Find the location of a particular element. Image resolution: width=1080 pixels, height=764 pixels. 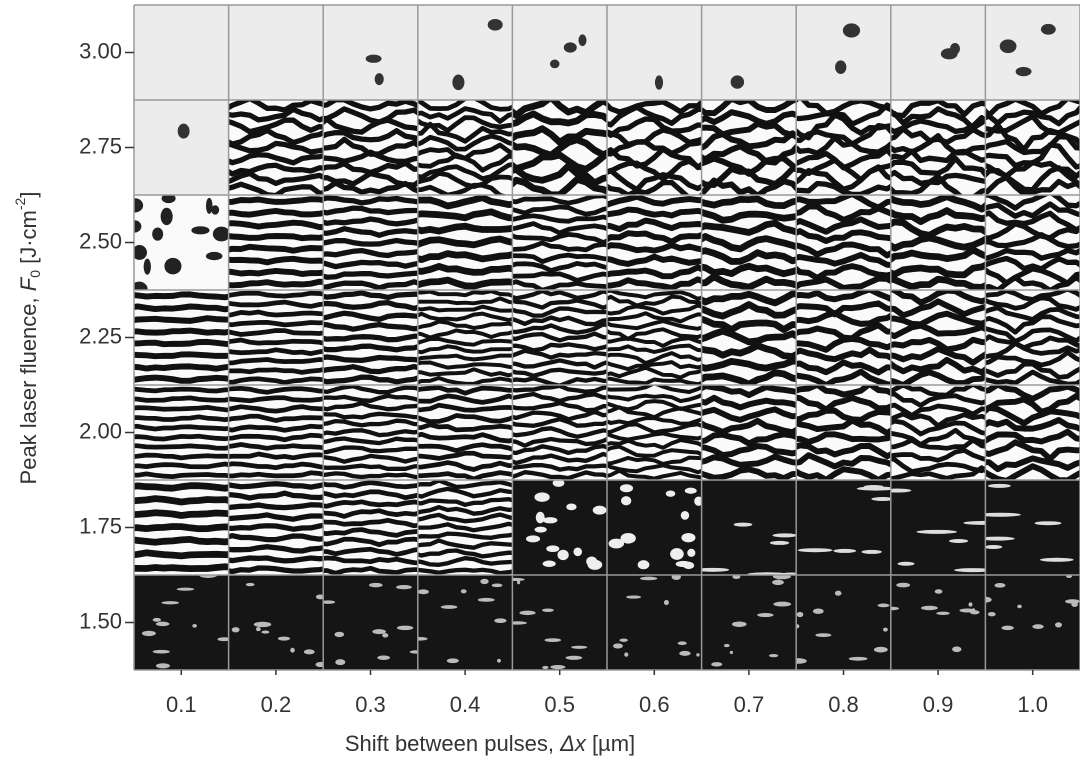

x-axis-label: Shift between pulses, Δx [µm] is located at coordinates (490, 743).